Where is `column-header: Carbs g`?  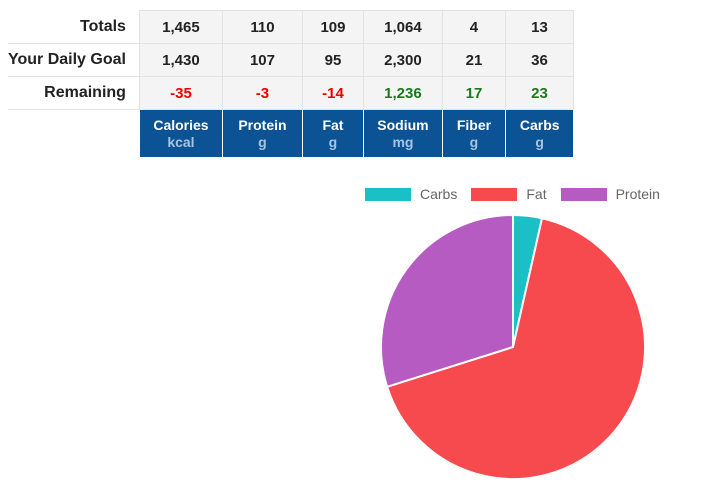 column-header: Carbs g is located at coordinates (539, 133).